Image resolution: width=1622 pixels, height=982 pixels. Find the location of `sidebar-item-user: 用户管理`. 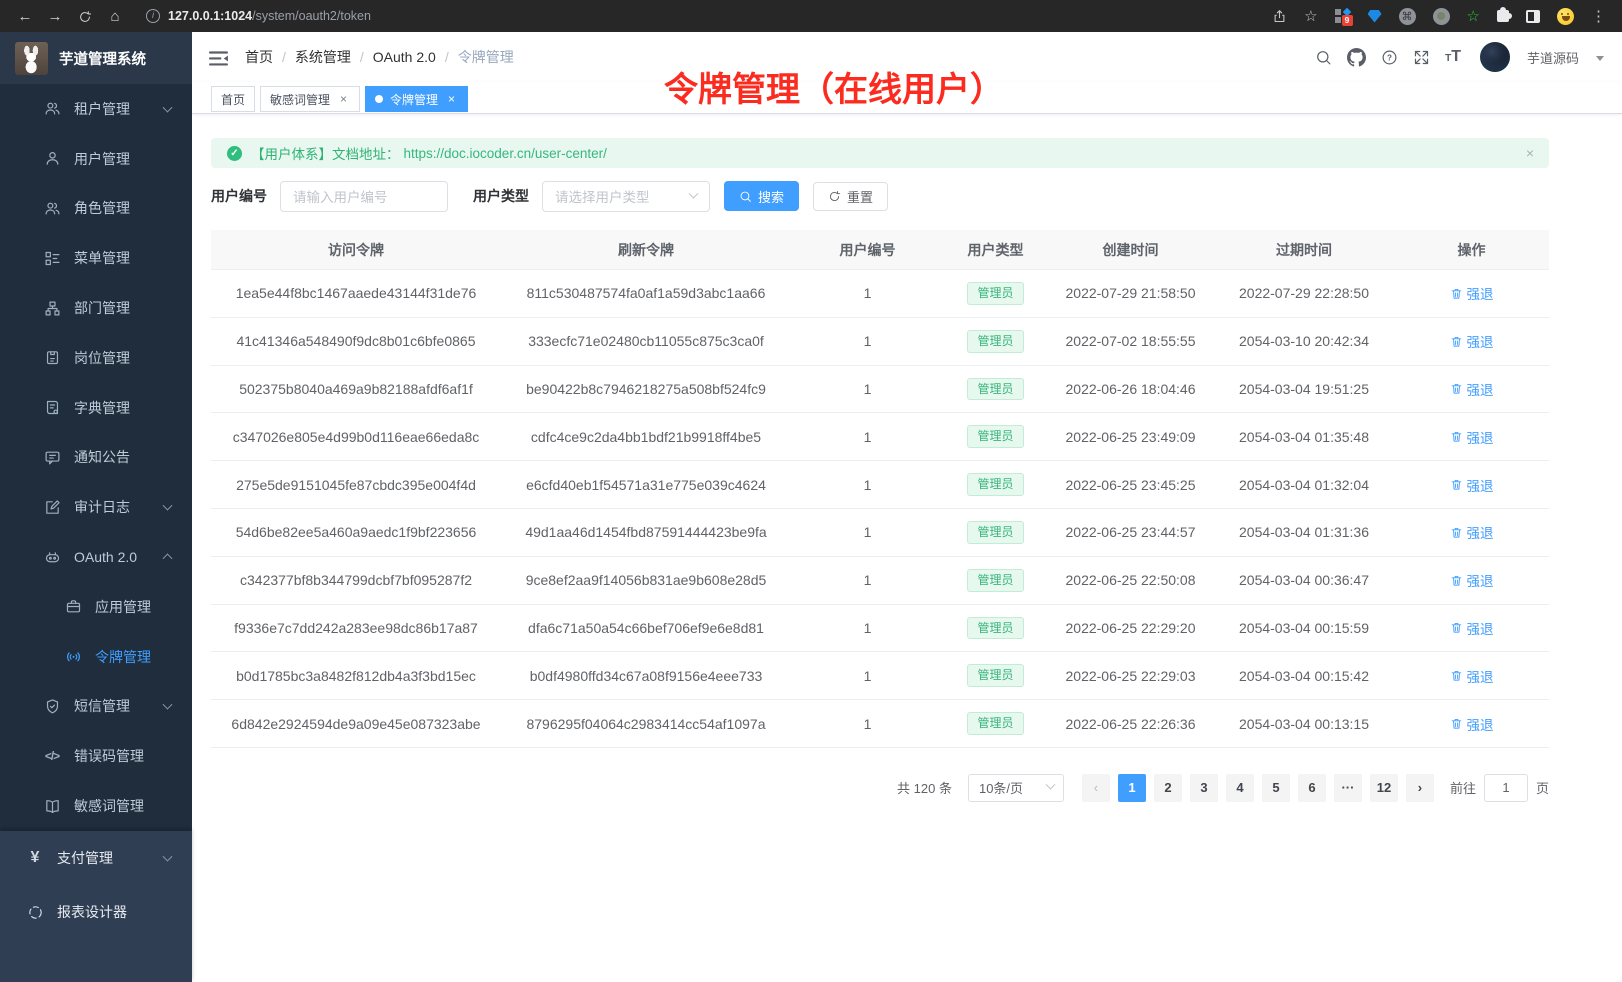

sidebar-item-user: 用户管理 is located at coordinates (96, 159).